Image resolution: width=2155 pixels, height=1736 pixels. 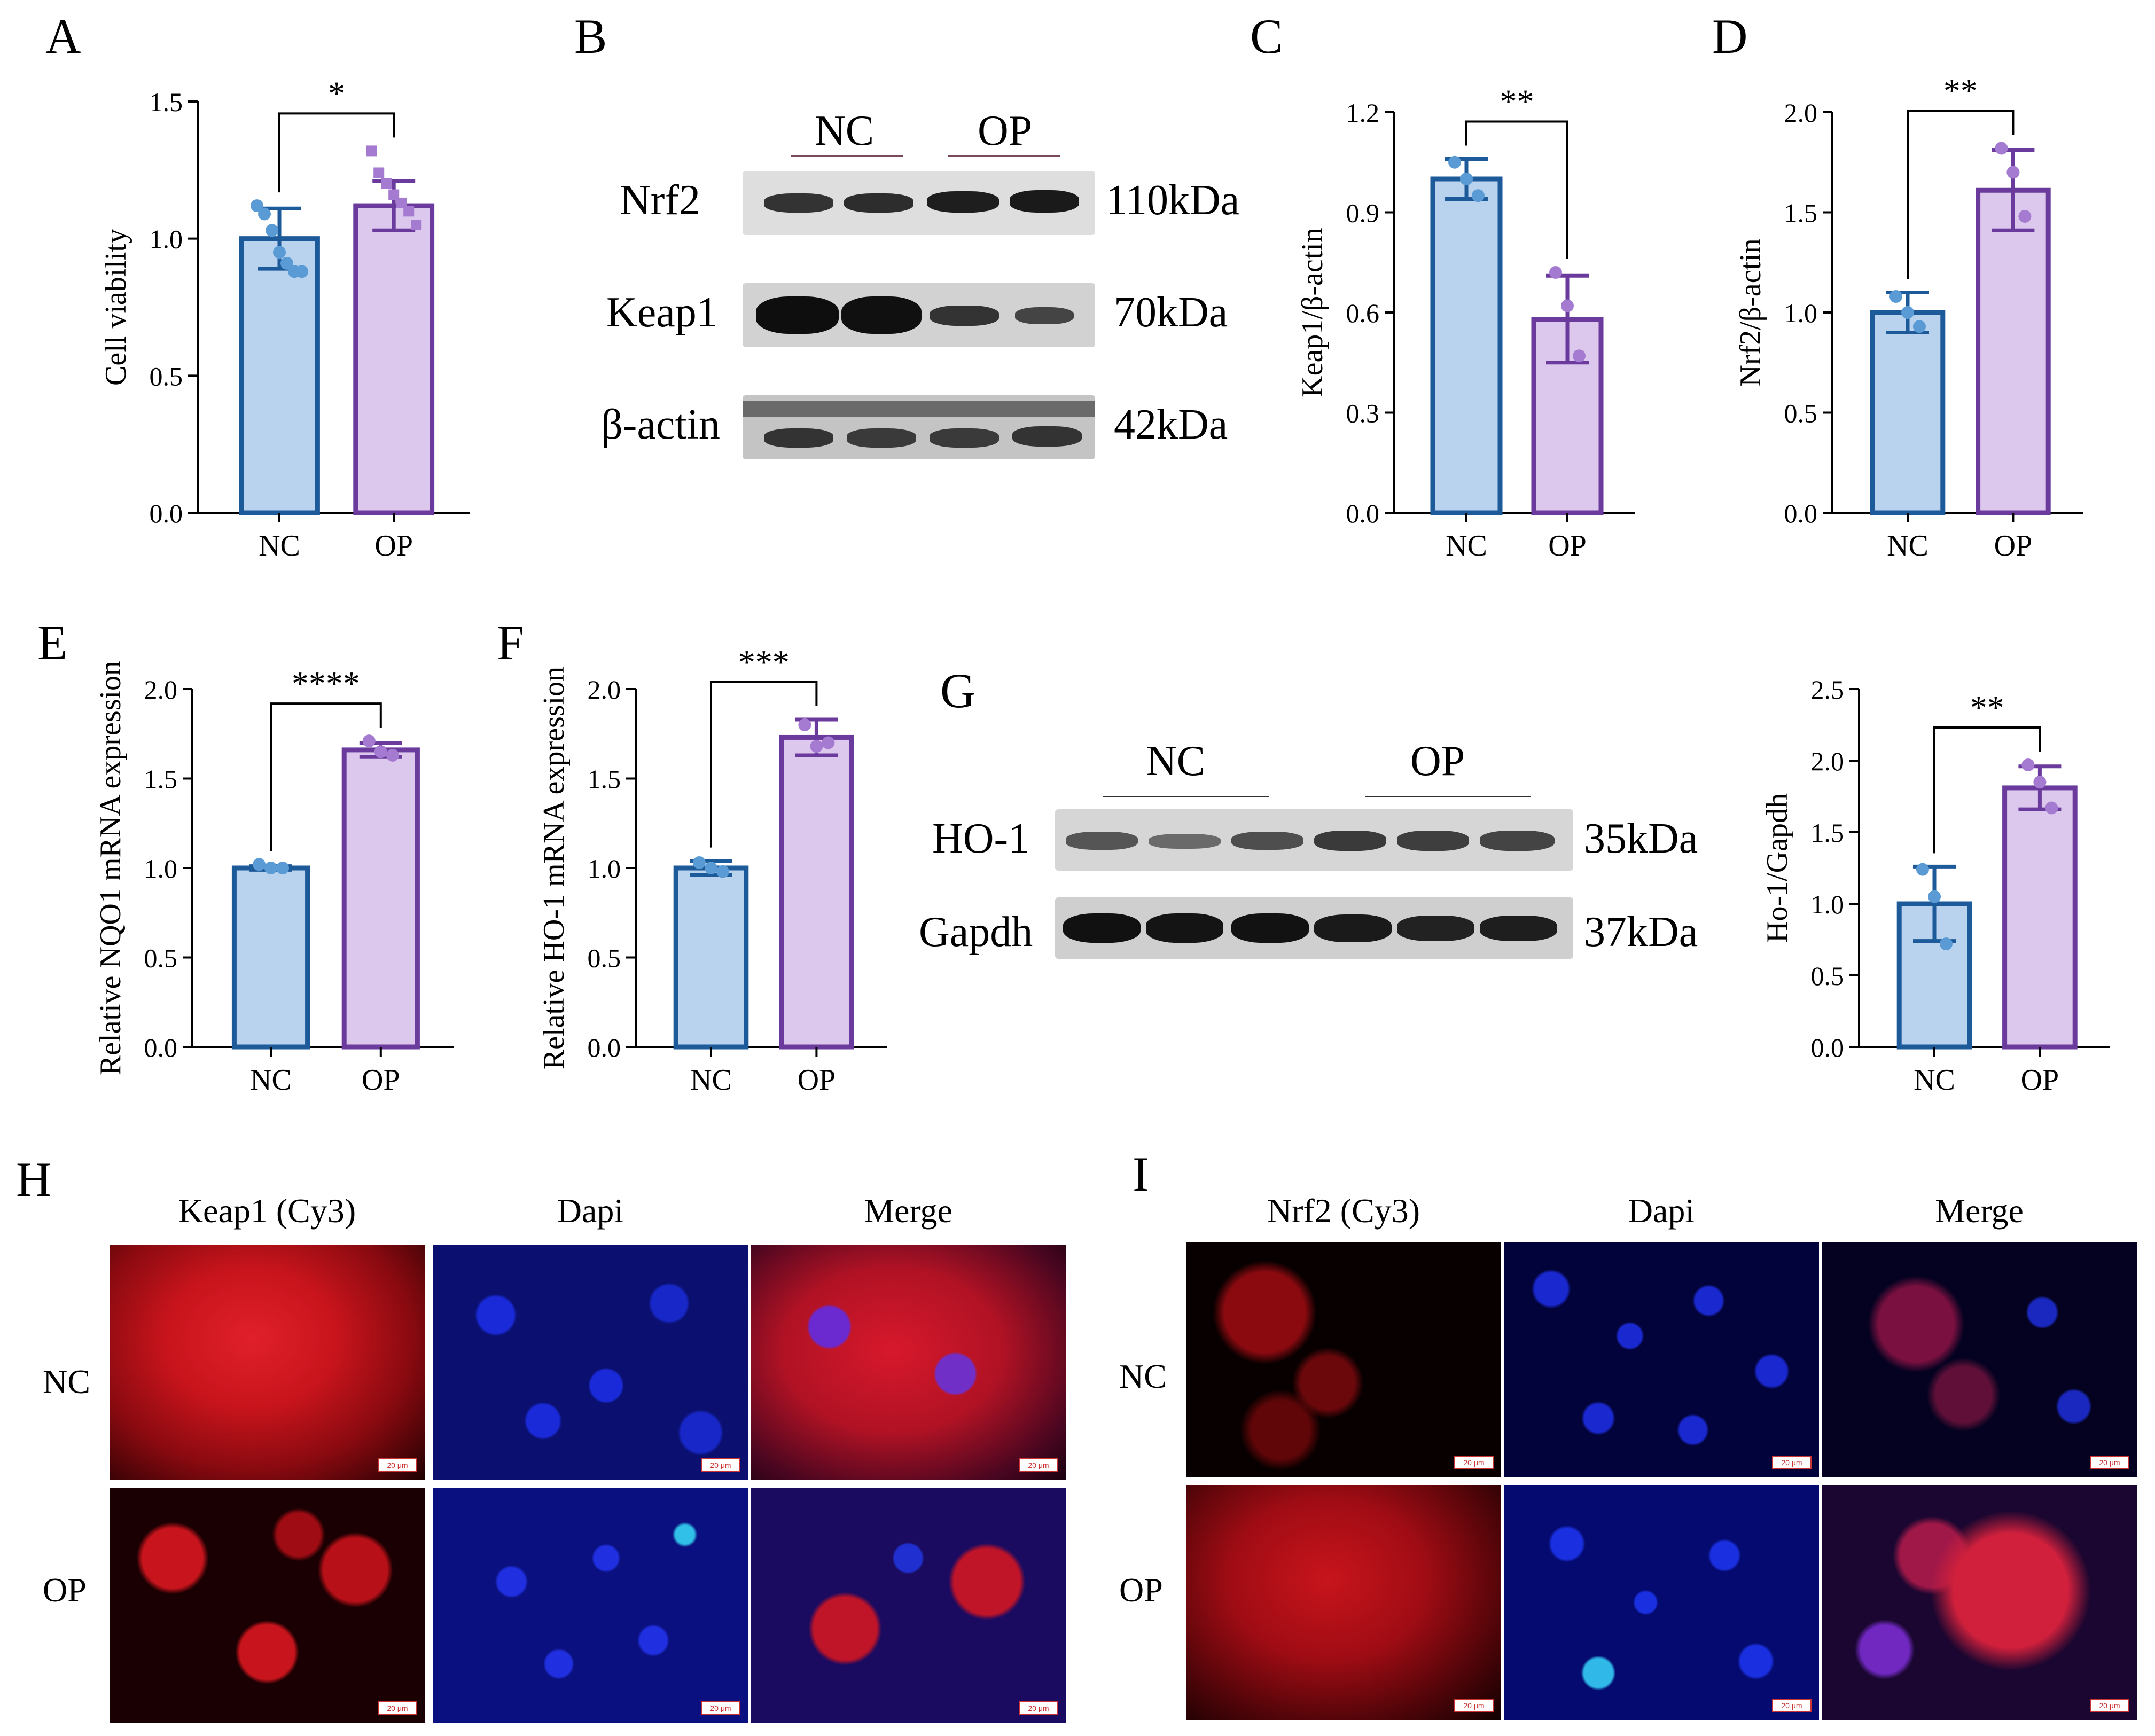 What do you see at coordinates (336, 93) in the screenshot?
I see `significance-label: *` at bounding box center [336, 93].